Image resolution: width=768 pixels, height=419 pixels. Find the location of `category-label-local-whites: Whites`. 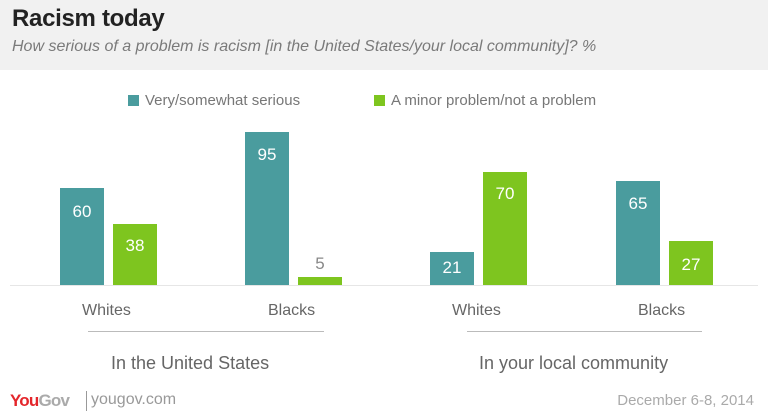

category-label-local-whites: Whites is located at coordinates (476, 310).